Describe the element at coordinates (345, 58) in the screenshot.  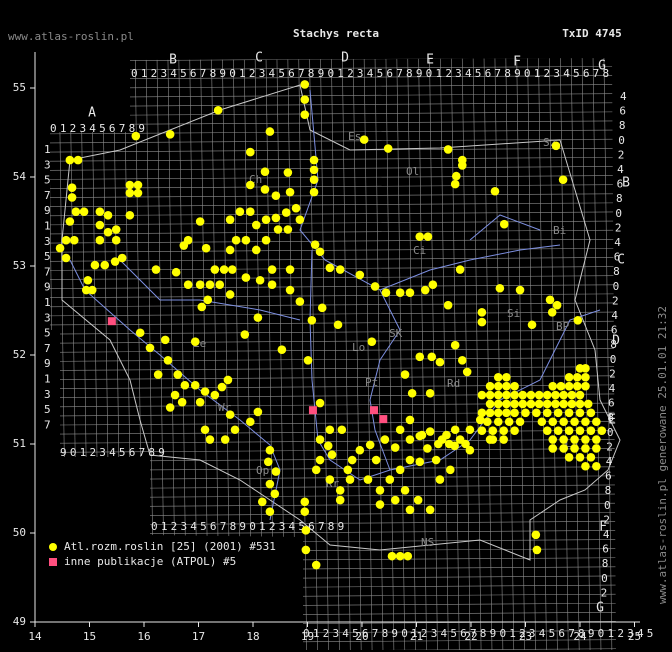
I see `grid-letter: D` at that location.